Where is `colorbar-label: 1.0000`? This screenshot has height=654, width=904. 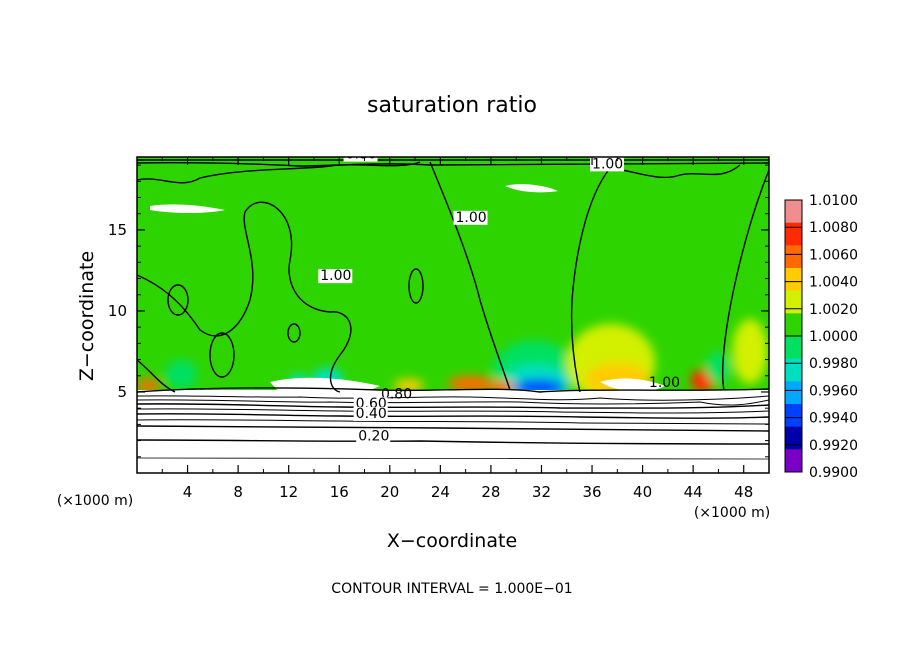 colorbar-label: 1.0000 is located at coordinates (833, 337).